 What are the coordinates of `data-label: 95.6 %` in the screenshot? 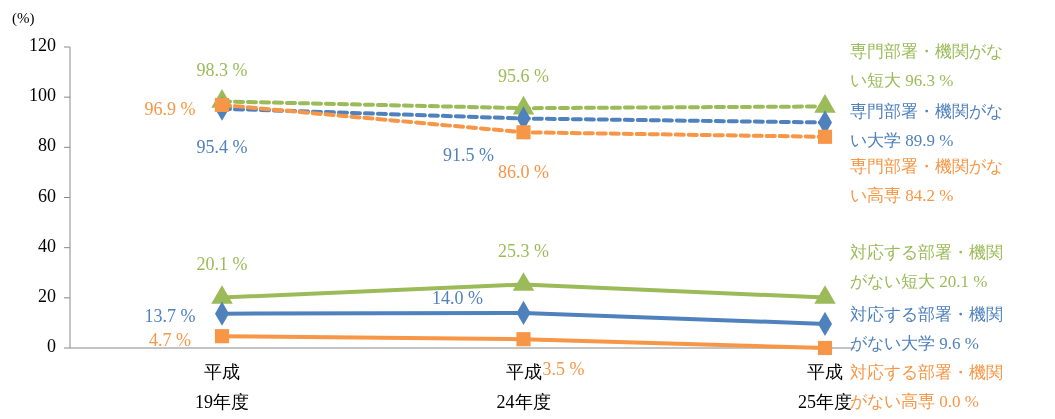 It's located at (523, 76).